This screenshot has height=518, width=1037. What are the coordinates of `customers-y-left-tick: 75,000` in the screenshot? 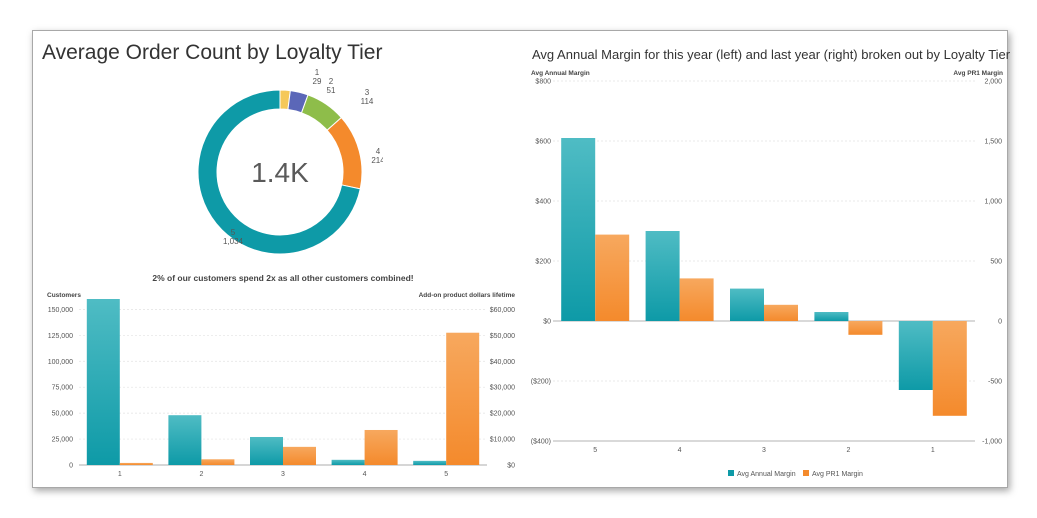 It's located at (63, 388).